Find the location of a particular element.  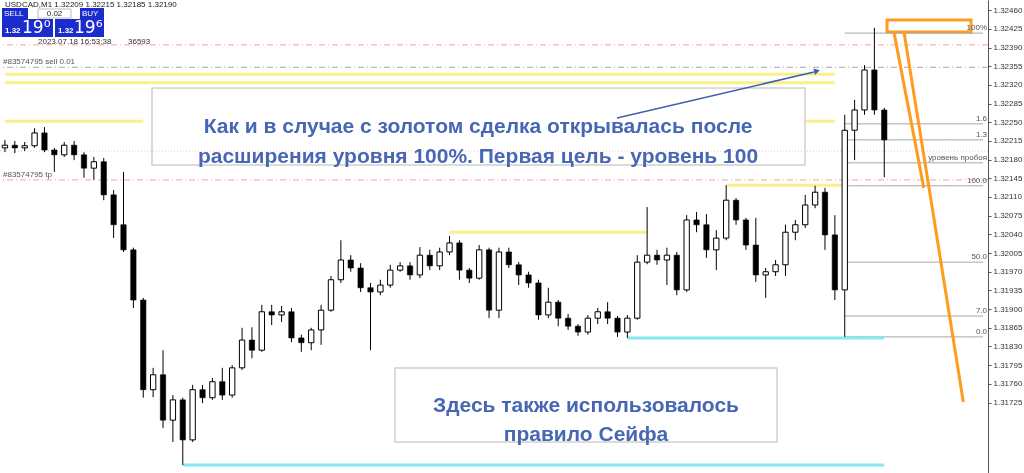

series-label: 1.6 is located at coordinates (981, 118).